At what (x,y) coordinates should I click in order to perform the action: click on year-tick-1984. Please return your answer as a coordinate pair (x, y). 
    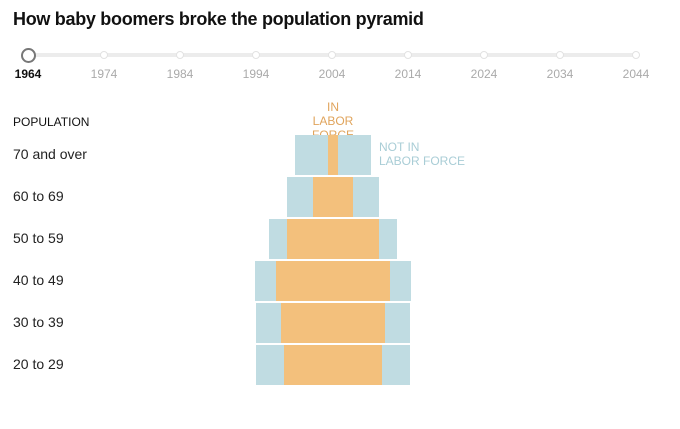
    Looking at the image, I should click on (180, 55).